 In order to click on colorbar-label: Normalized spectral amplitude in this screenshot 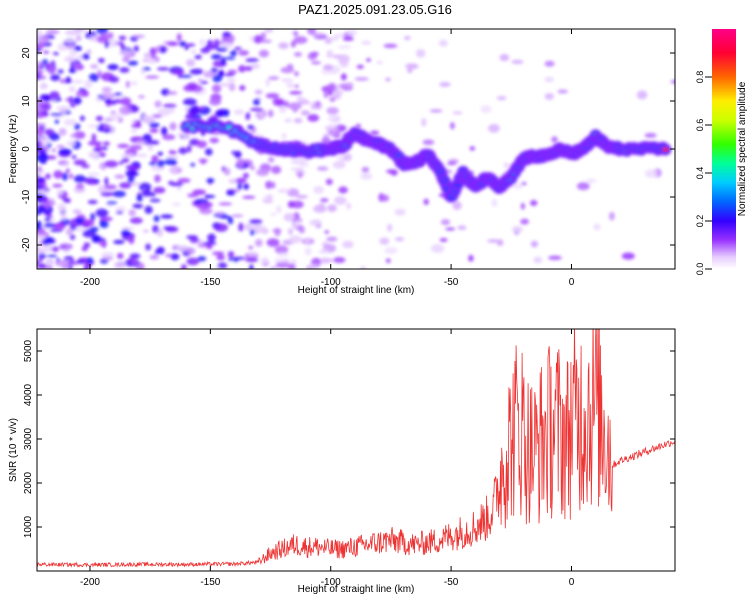, I will do `click(742, 148)`.